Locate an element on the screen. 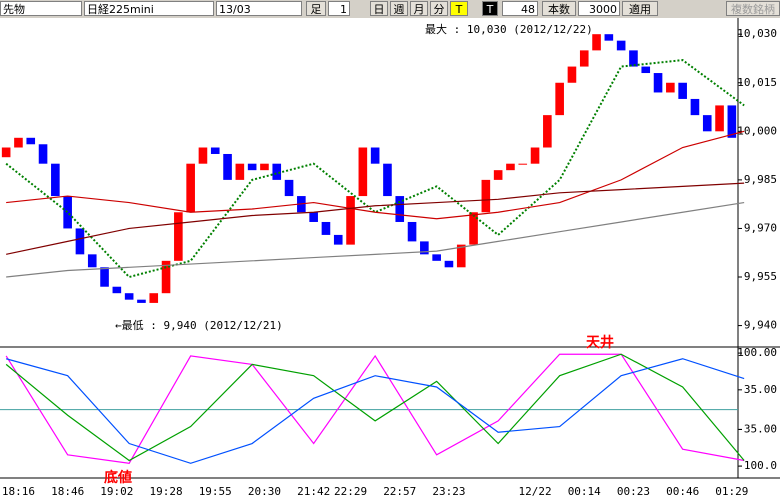 The width and height of the screenshot is (780, 500). week-button: 週 is located at coordinates (399, 8).